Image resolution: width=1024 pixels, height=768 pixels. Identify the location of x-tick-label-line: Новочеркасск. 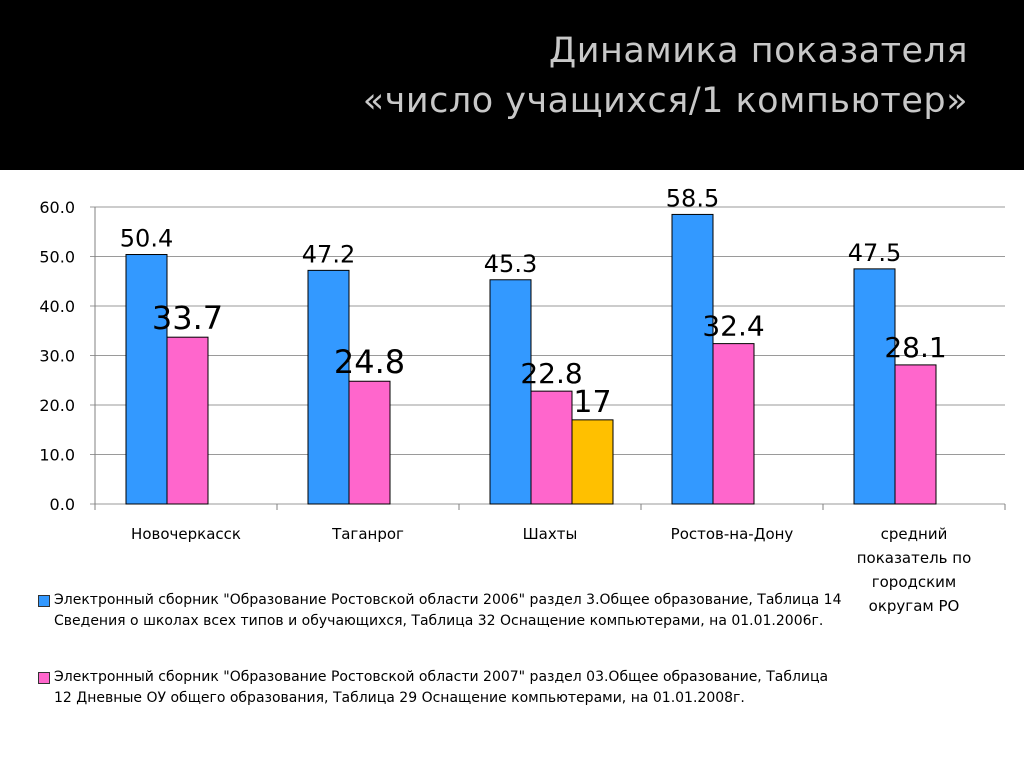
(186, 534).